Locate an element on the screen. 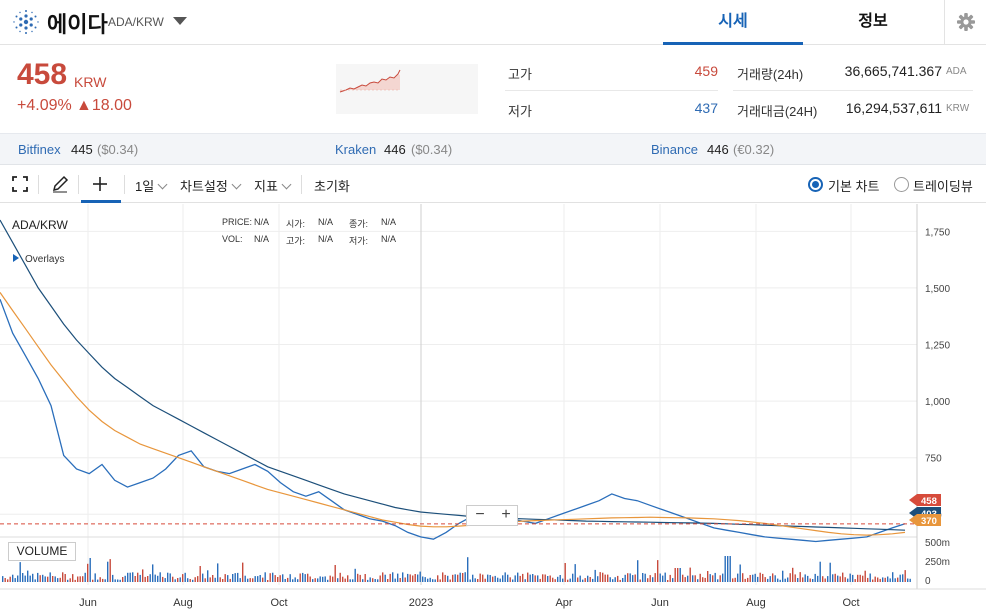 The image size is (986, 615). tradingview-label: 트레이딩뷰 is located at coordinates (943, 186).